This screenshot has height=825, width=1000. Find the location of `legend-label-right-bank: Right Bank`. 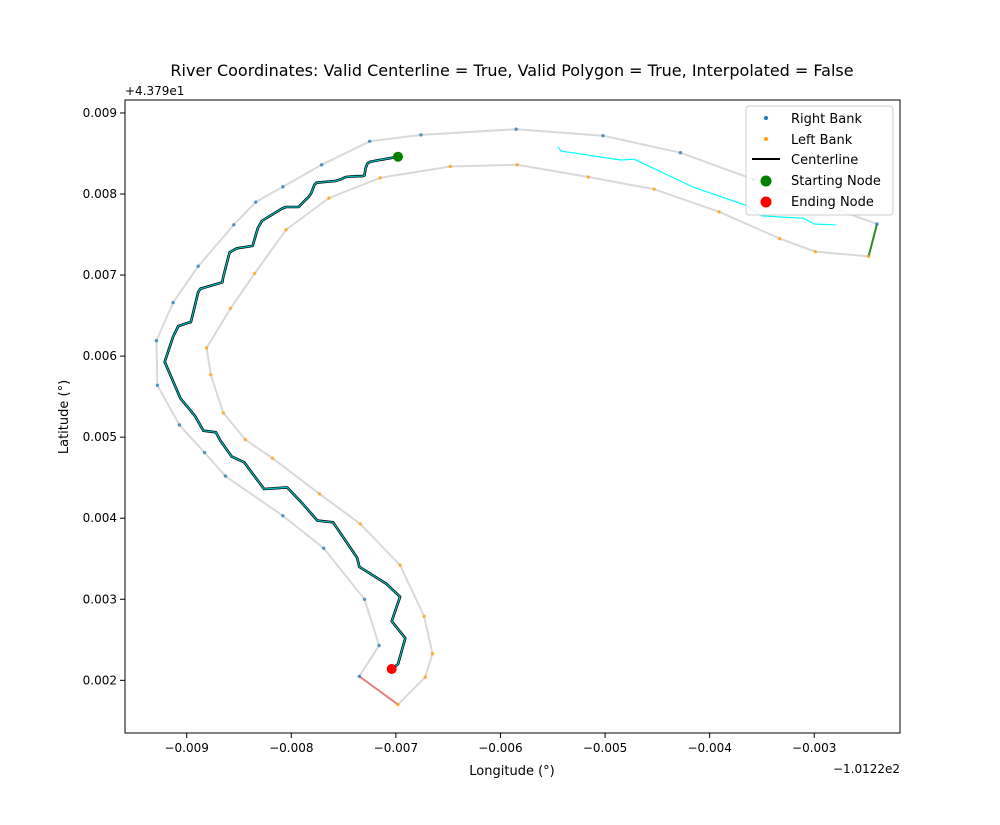

legend-label-right-bank: Right Bank is located at coordinates (826, 119).